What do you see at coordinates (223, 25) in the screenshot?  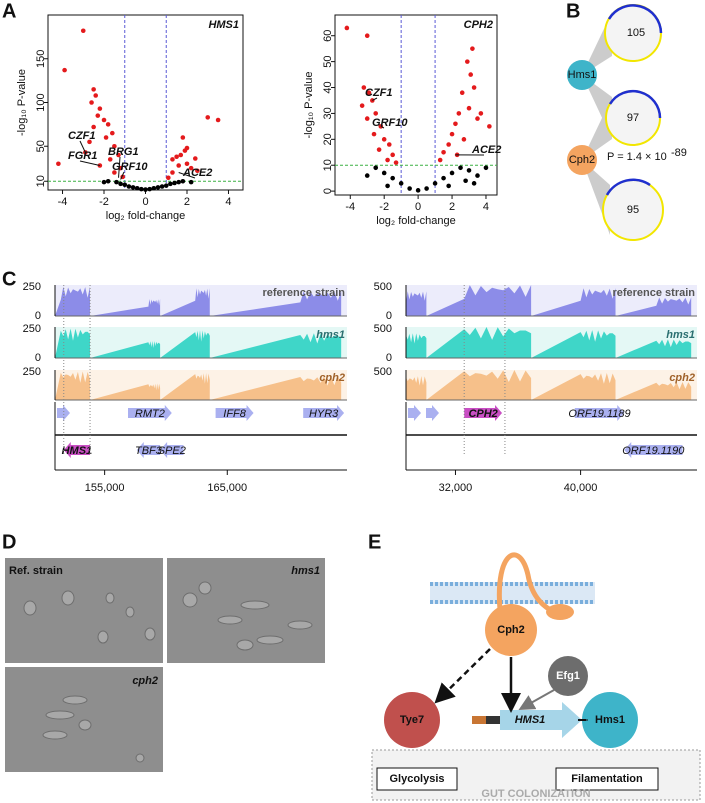 I see `chart-title: HMS1` at bounding box center [223, 25].